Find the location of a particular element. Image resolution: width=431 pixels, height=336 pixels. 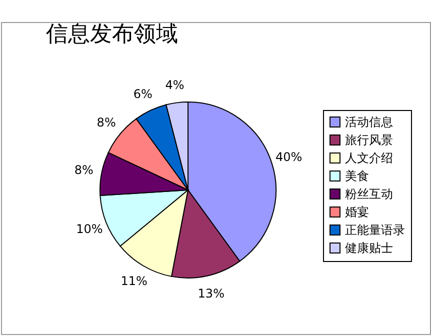

data-label: 10% is located at coordinates (89, 229).